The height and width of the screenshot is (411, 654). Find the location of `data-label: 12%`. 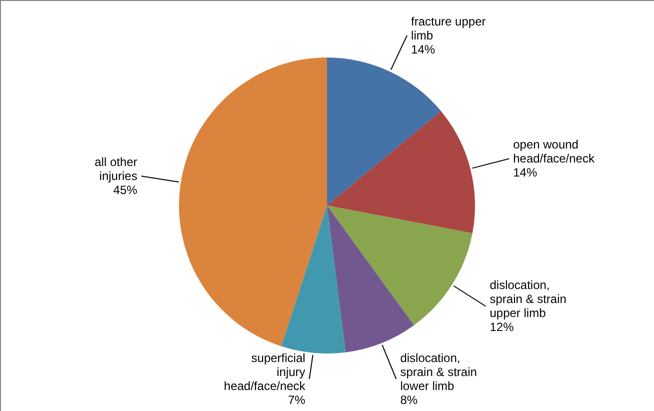

data-label: 12% is located at coordinates (502, 327).